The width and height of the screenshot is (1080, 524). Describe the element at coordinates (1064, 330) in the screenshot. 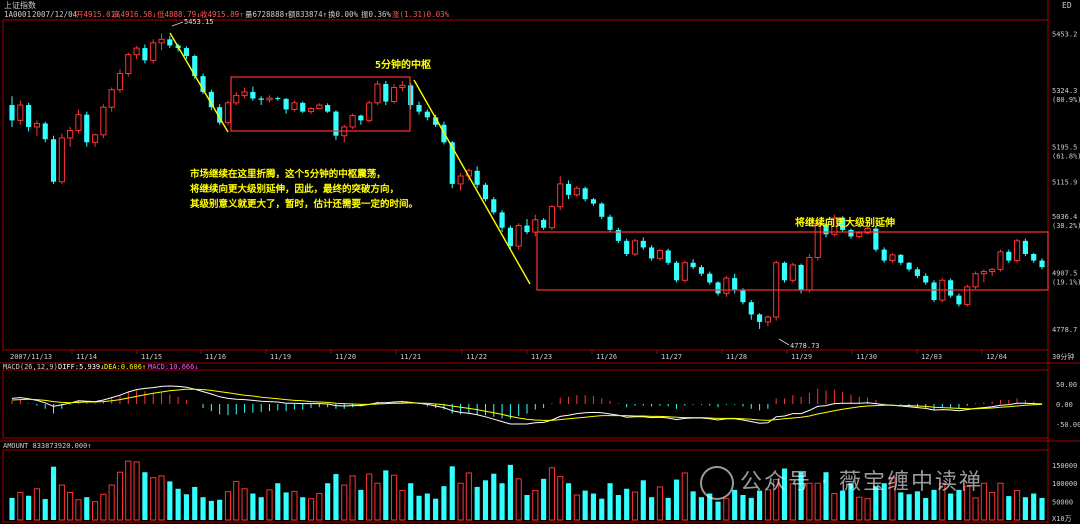

I see `y-tick-label: 4778.7` at that location.